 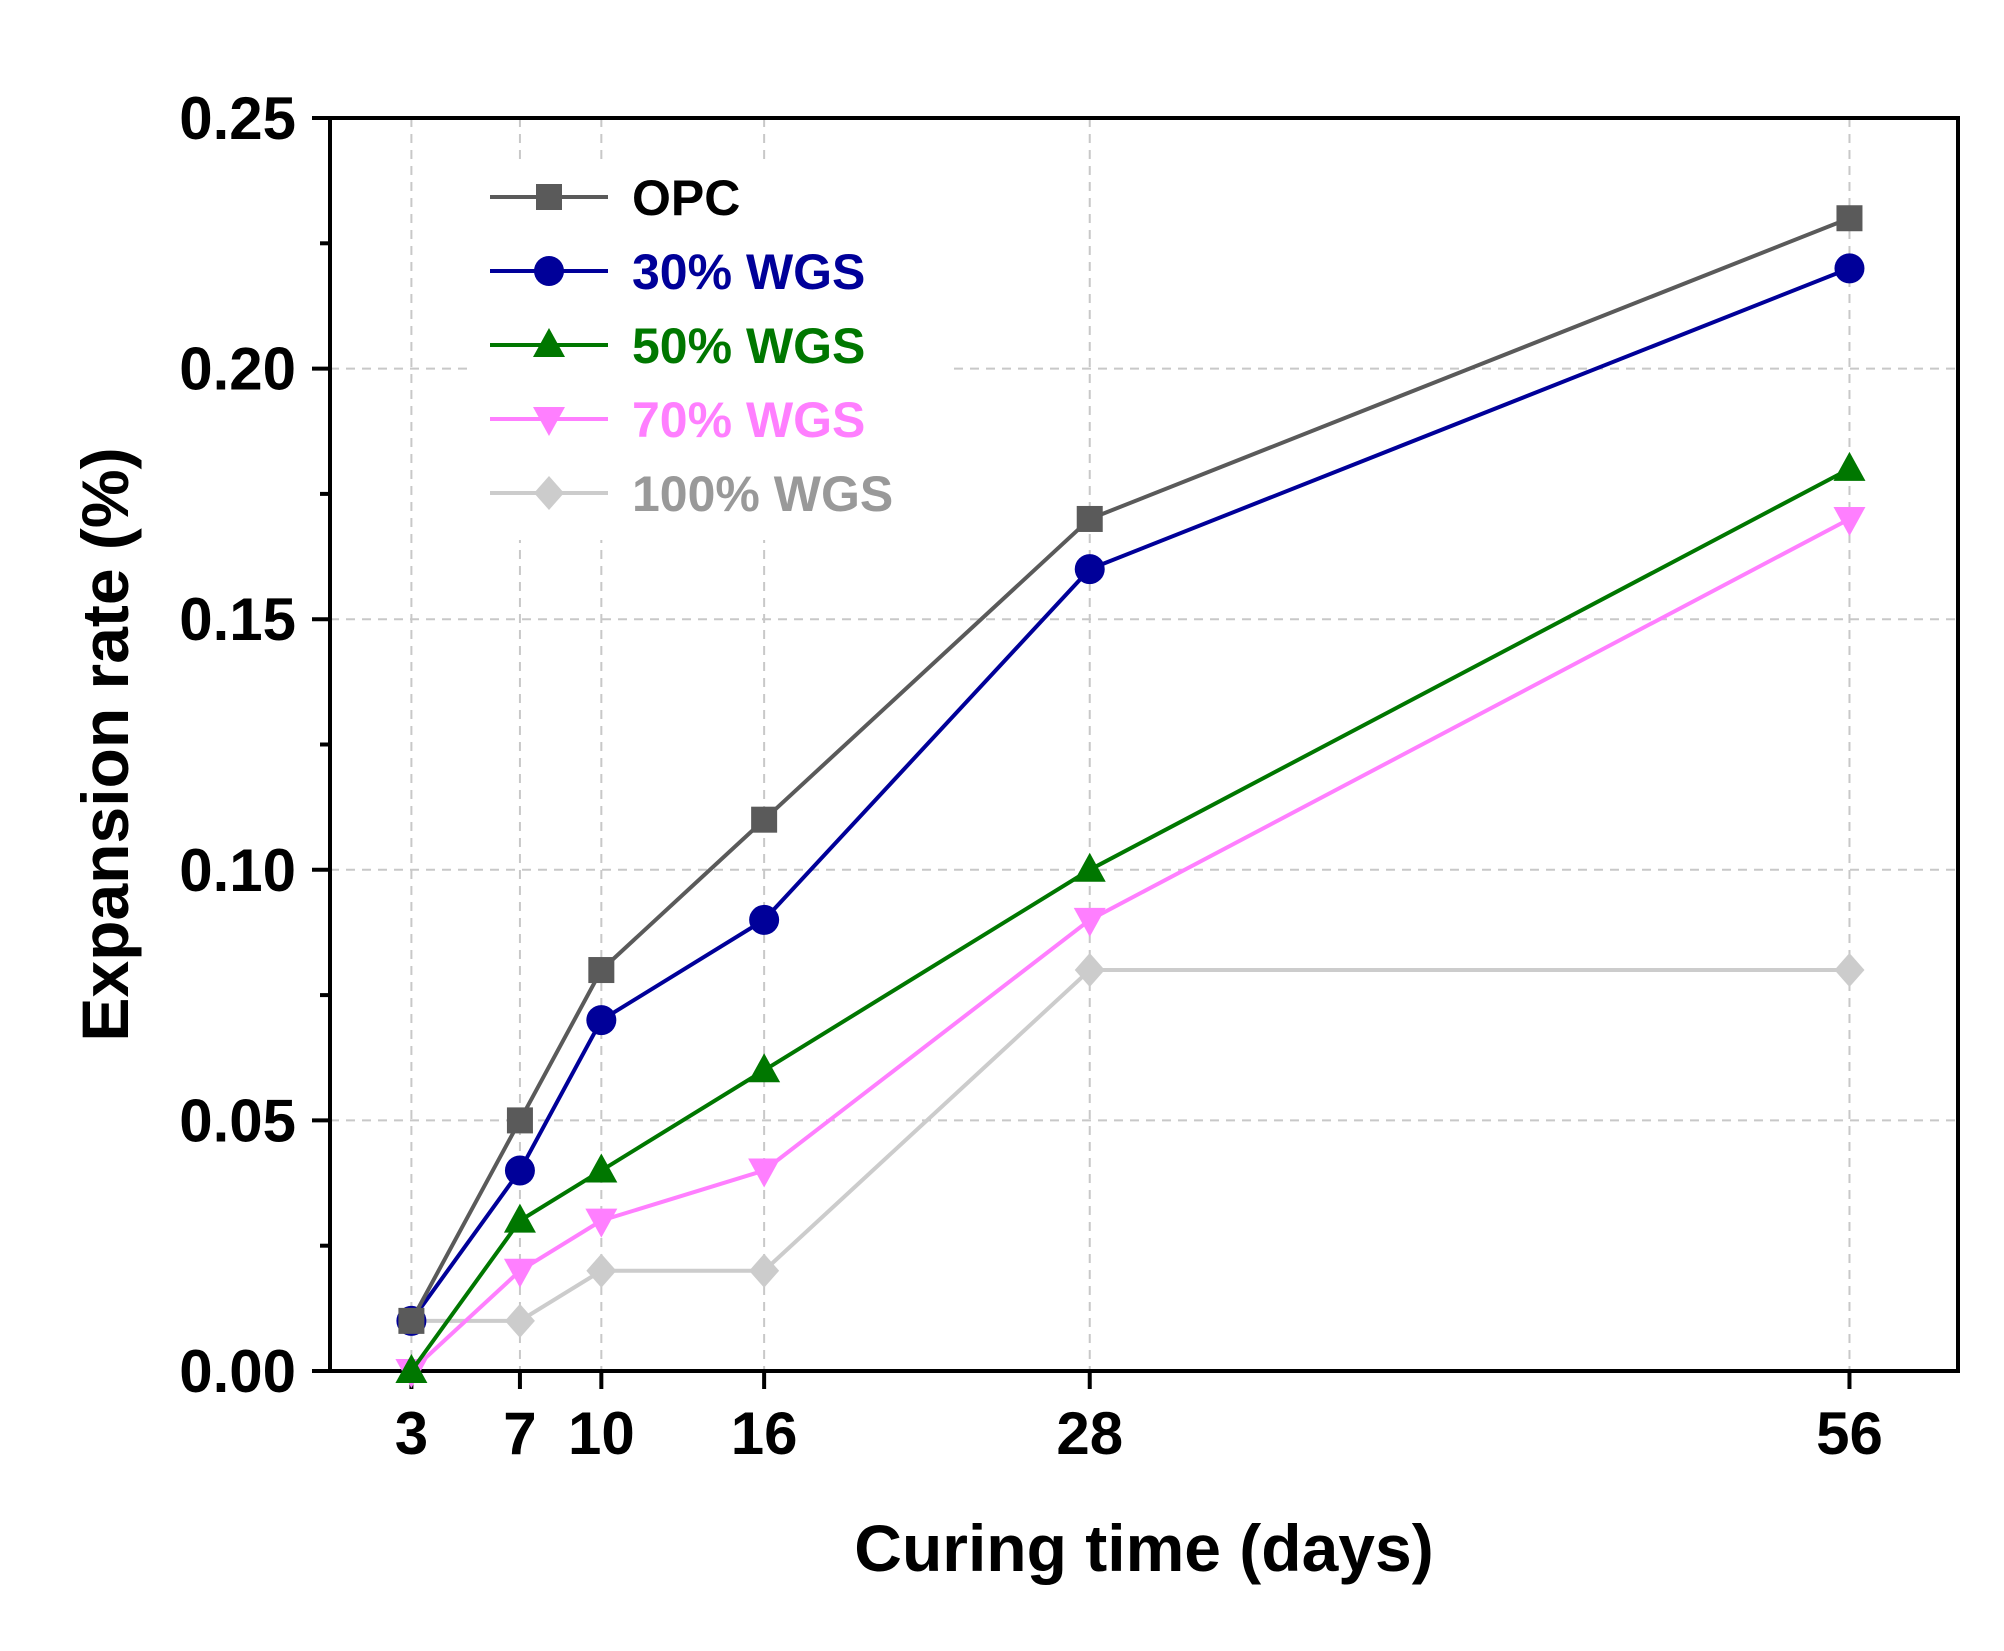 I want to click on legend-label: OPC, so click(x=686, y=198).